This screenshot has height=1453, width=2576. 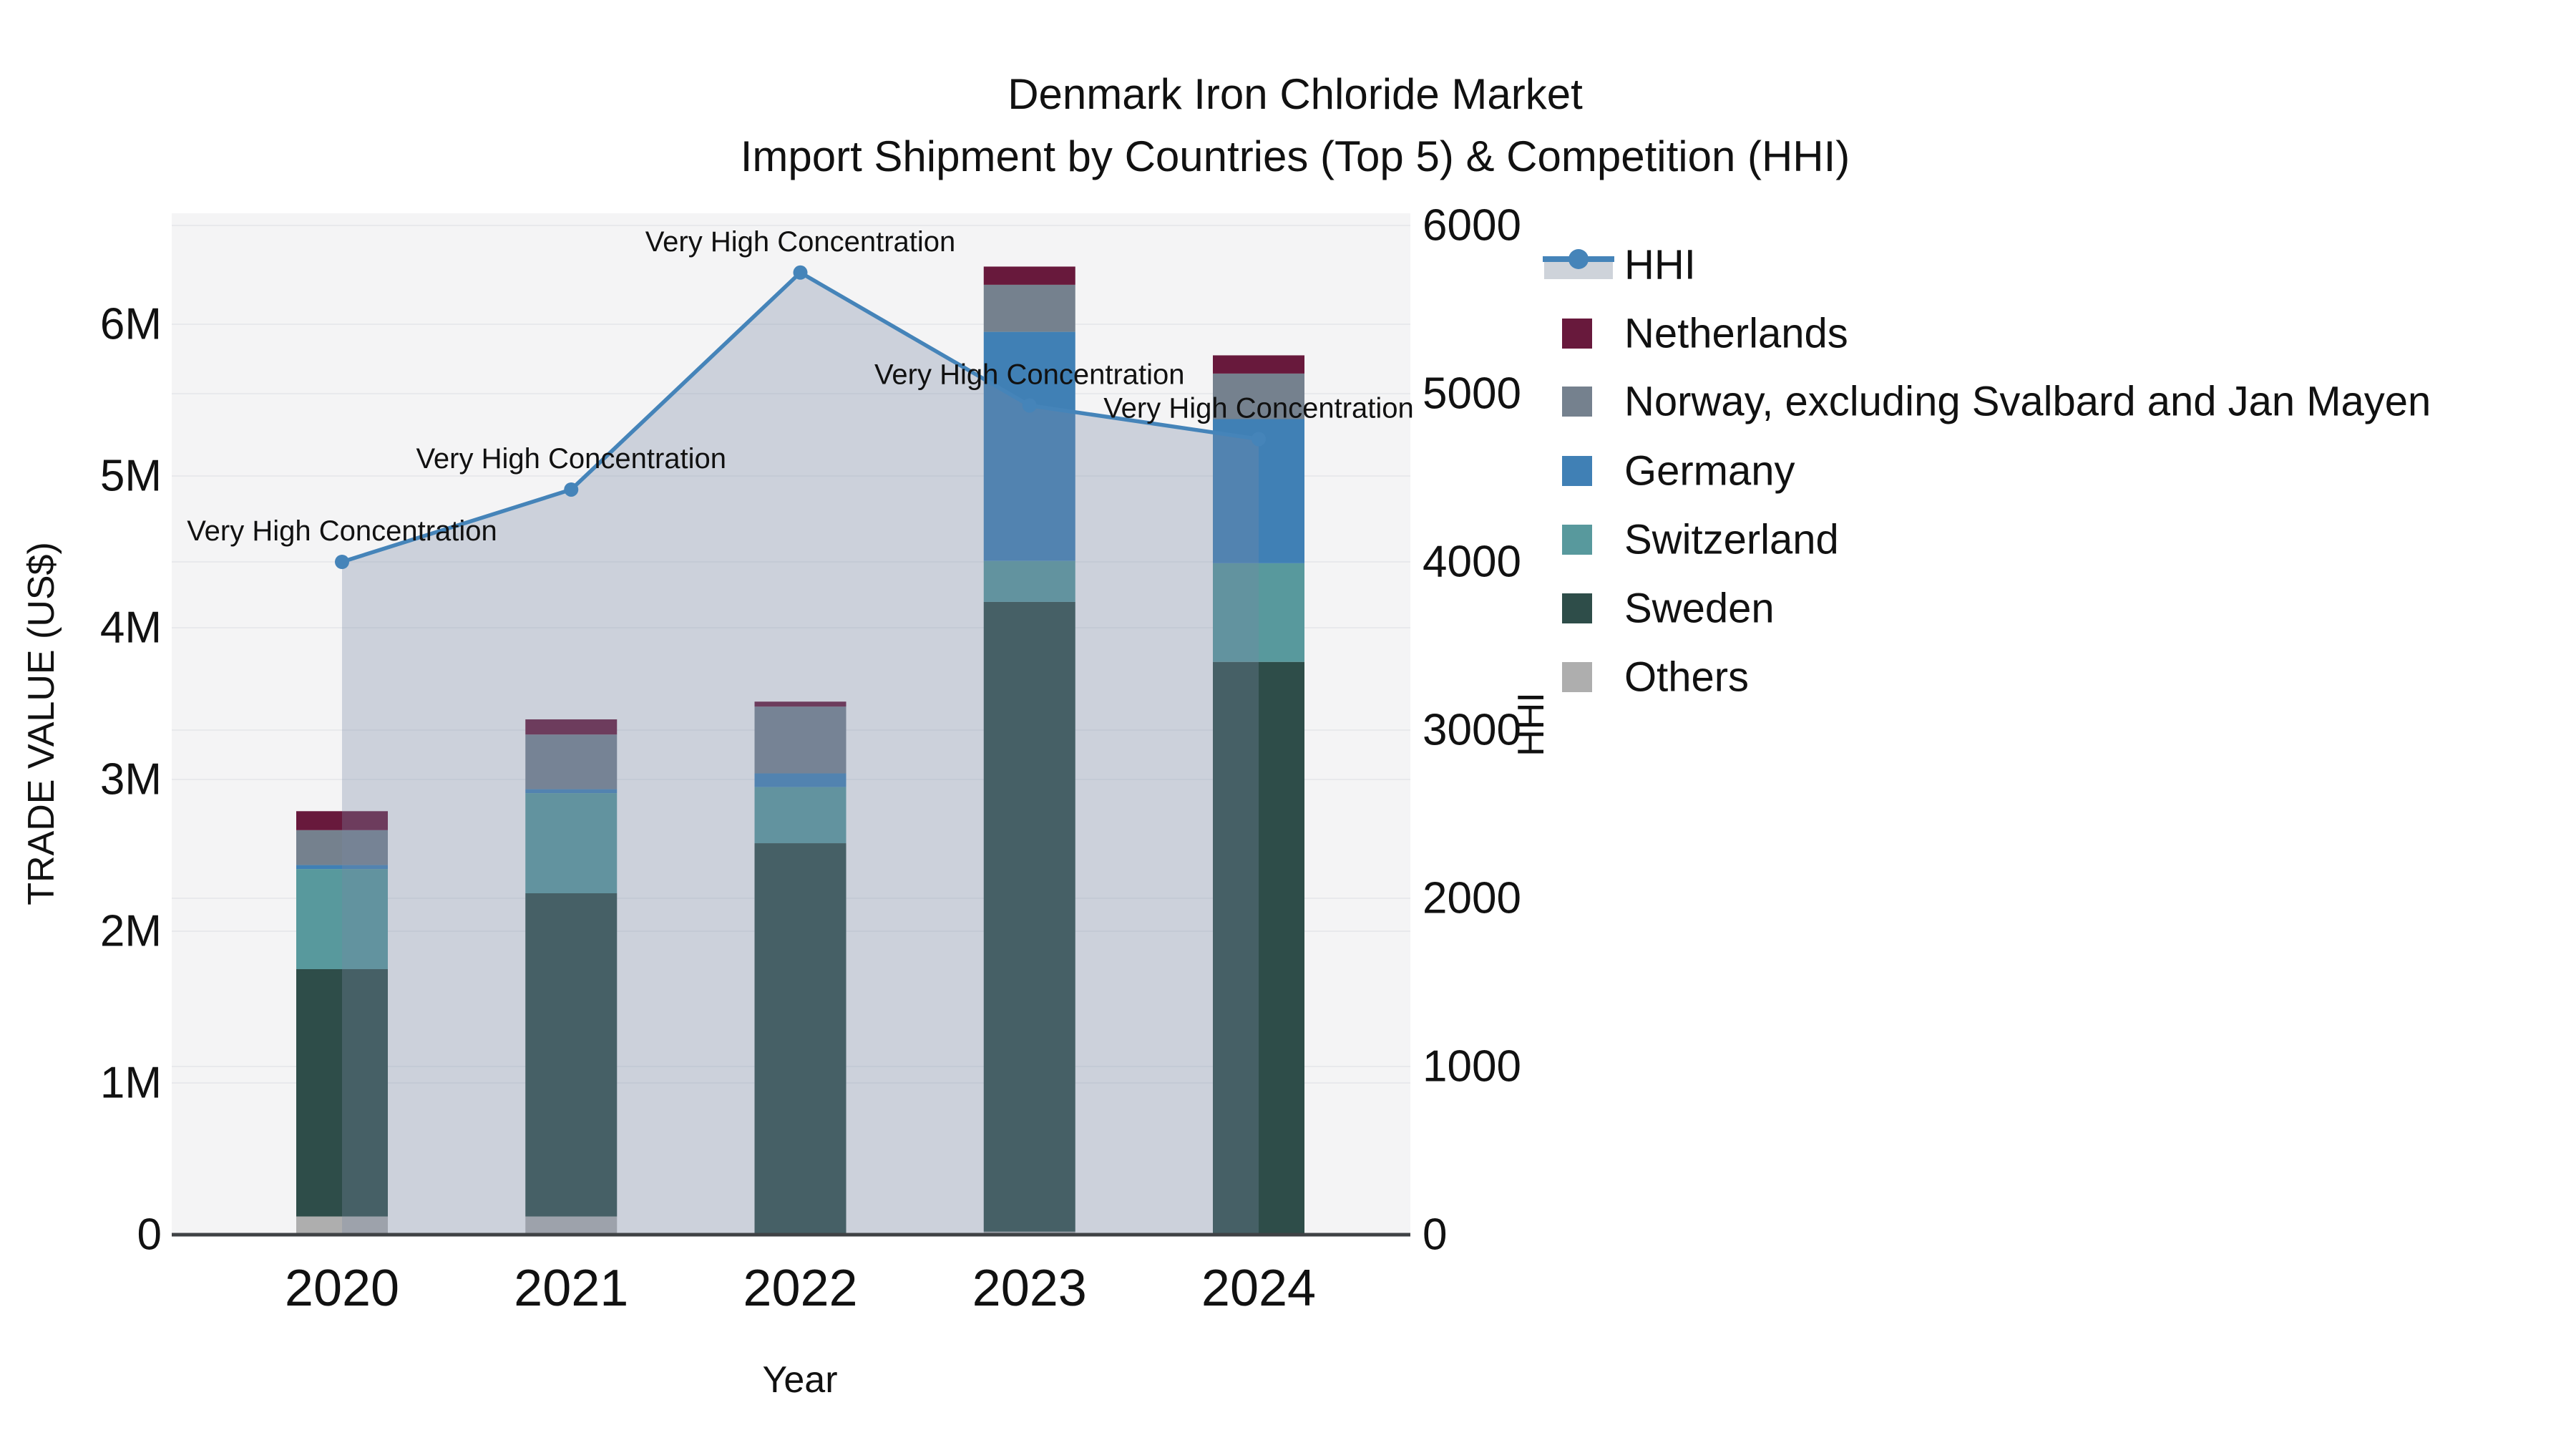 What do you see at coordinates (1472, 226) in the screenshot?
I see `right-tick-6000: 6000` at bounding box center [1472, 226].